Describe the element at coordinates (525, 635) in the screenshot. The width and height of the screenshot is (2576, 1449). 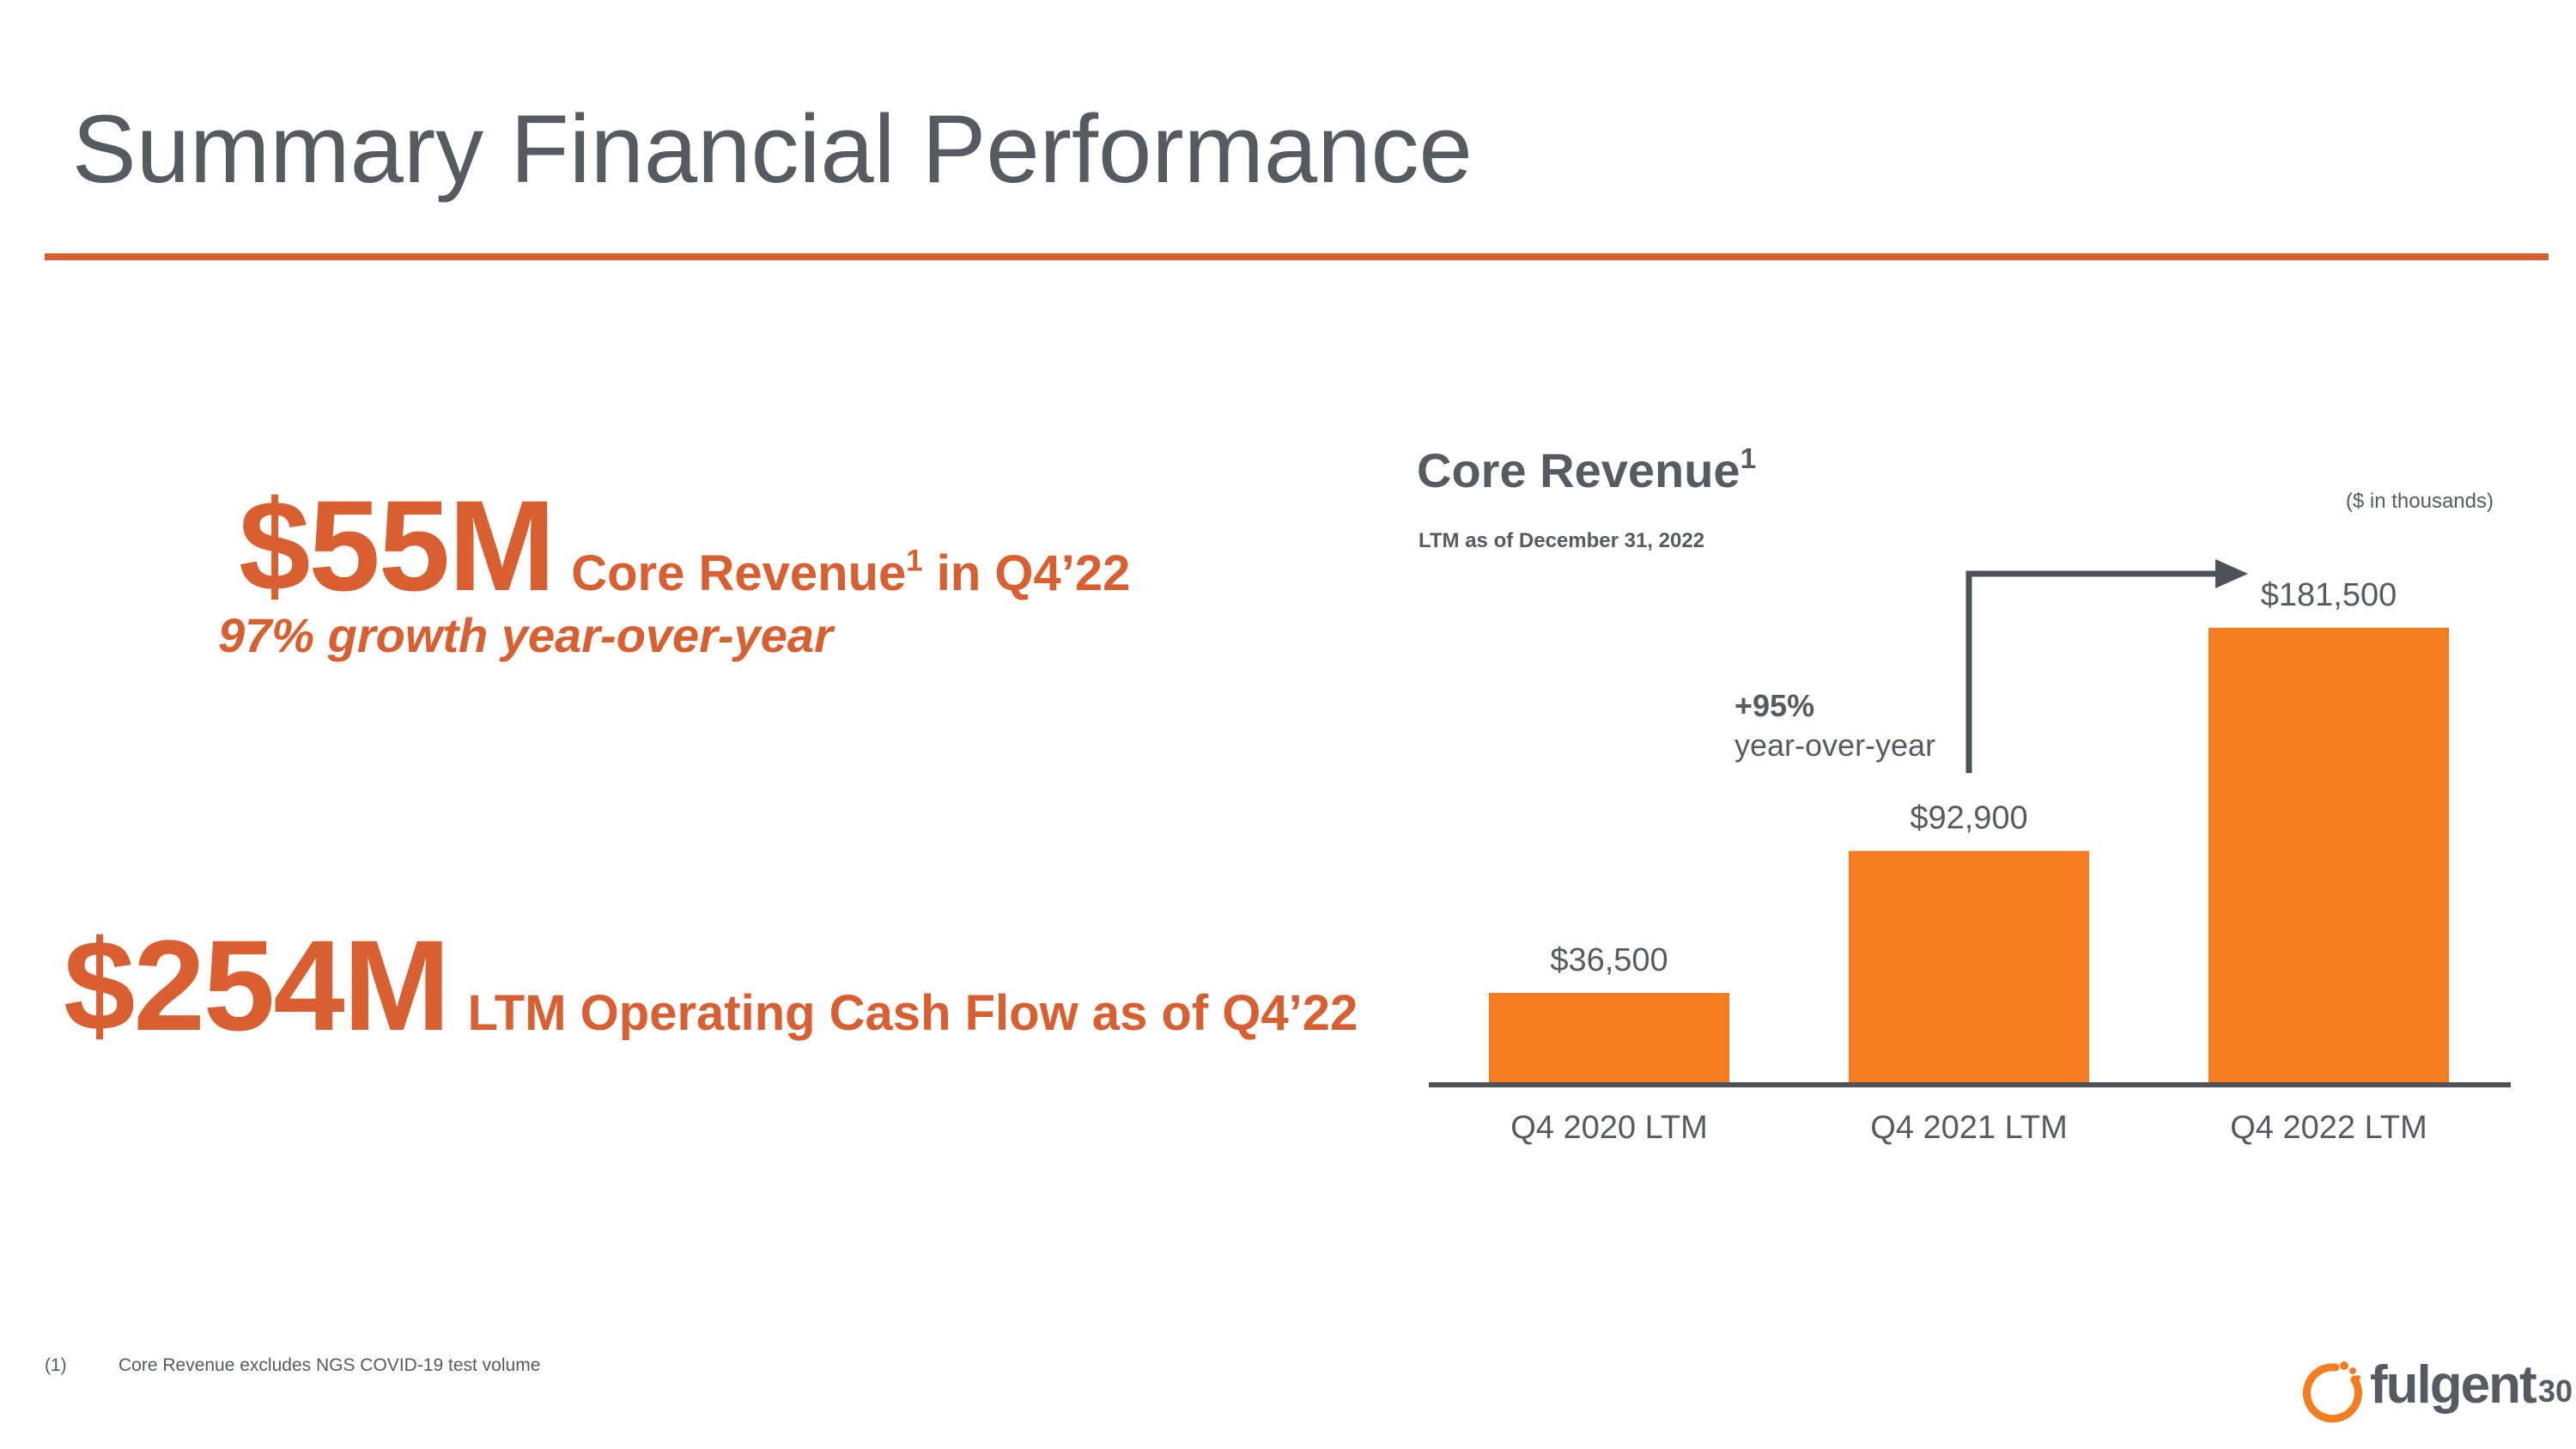
I see `core-revenue-growth: 97% growth year-over-year` at that location.